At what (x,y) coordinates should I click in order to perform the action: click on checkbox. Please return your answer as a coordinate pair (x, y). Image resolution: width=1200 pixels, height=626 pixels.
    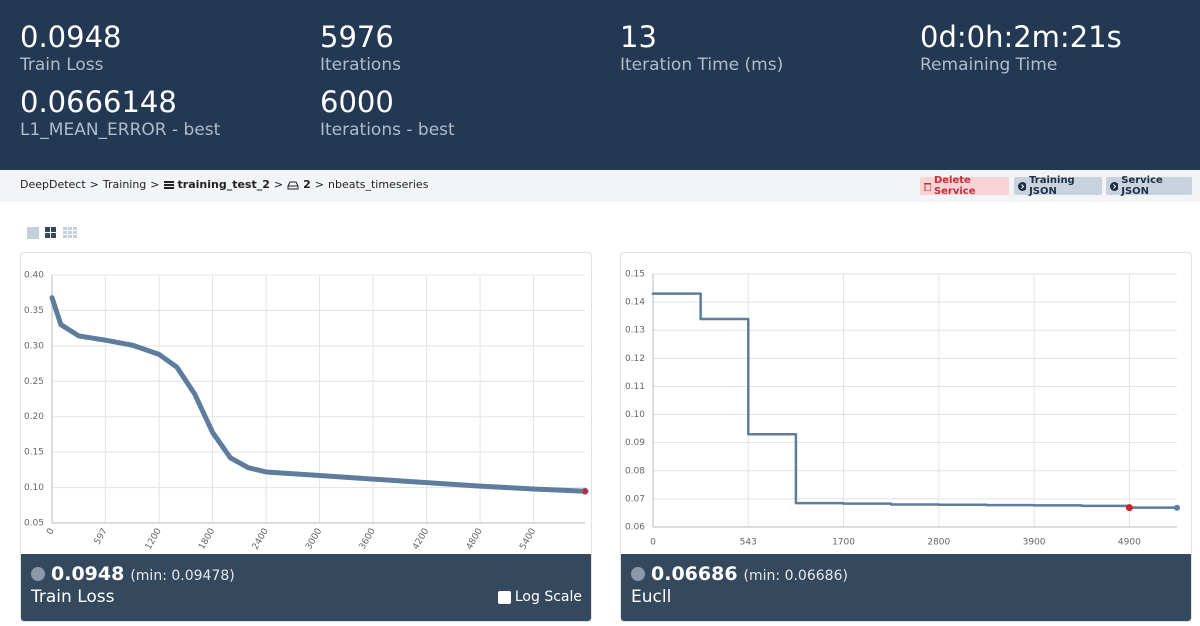
    Looking at the image, I should click on (504, 597).